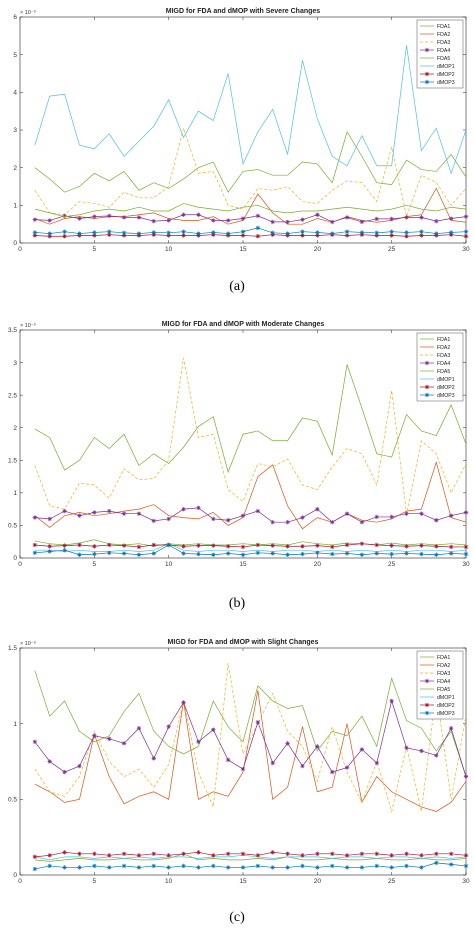  I want to click on legend-label-dmop2: dMOP2, so click(446, 75).